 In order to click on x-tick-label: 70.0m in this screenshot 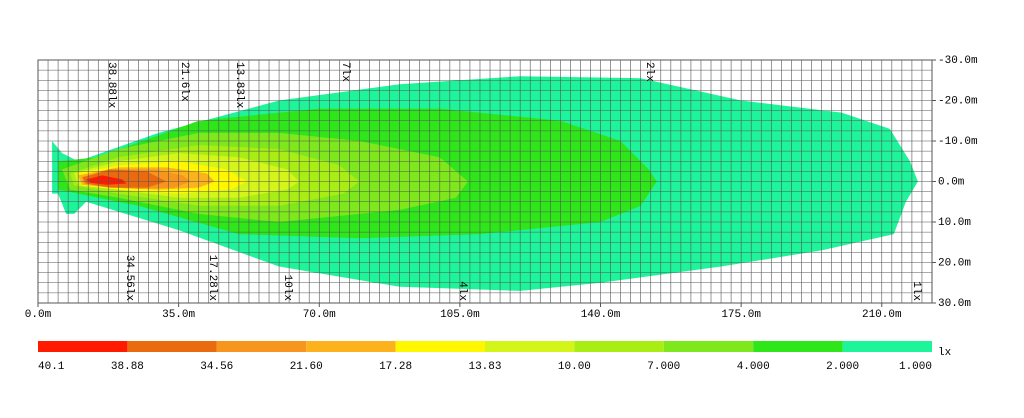, I will do `click(319, 315)`.